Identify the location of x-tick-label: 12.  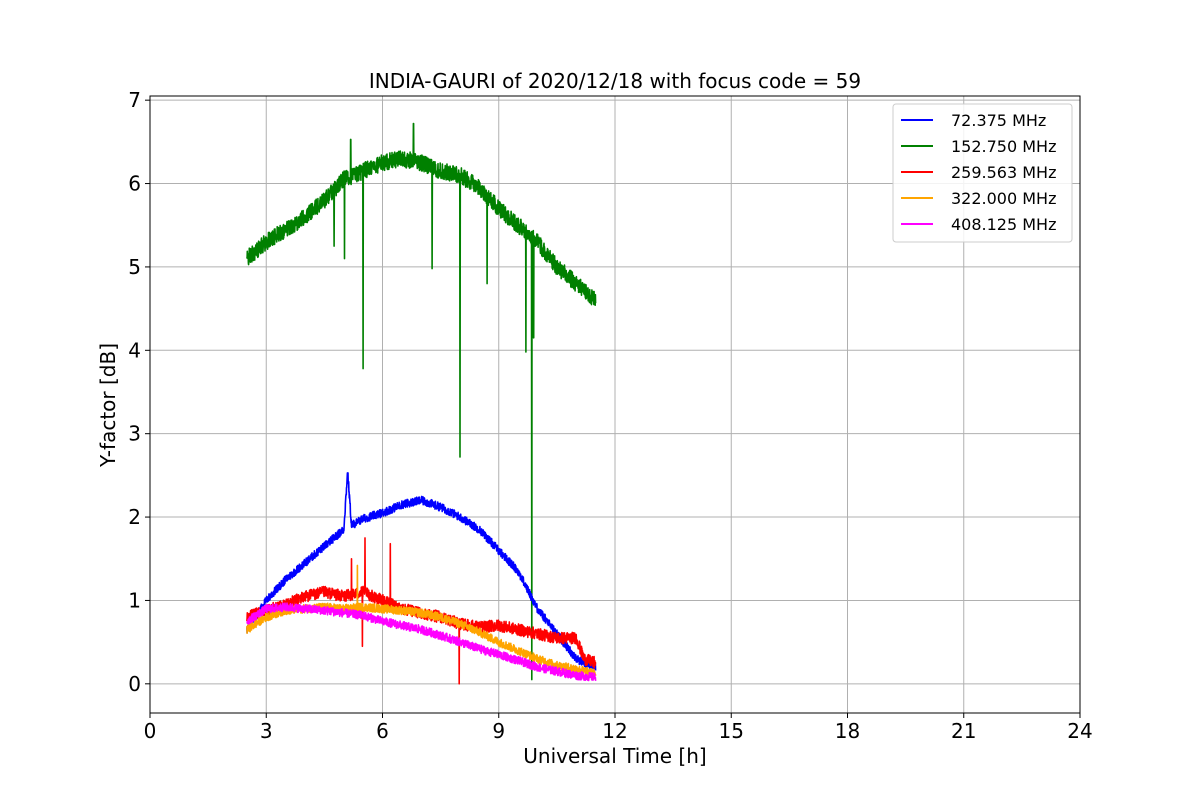
(614, 731).